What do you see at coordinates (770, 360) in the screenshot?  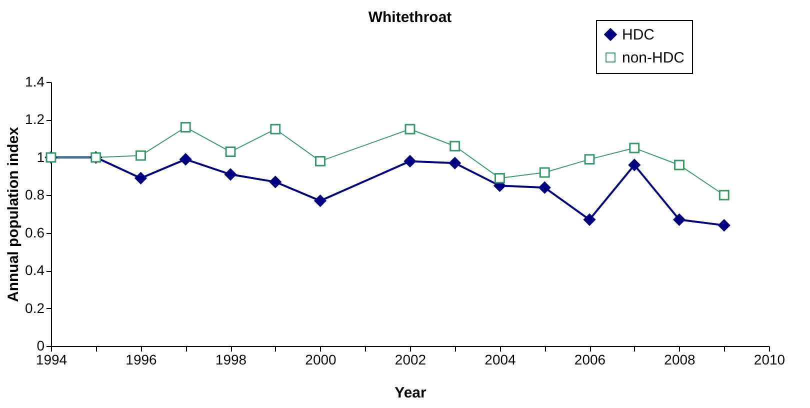 I see `x-tick-label: 2010` at bounding box center [770, 360].